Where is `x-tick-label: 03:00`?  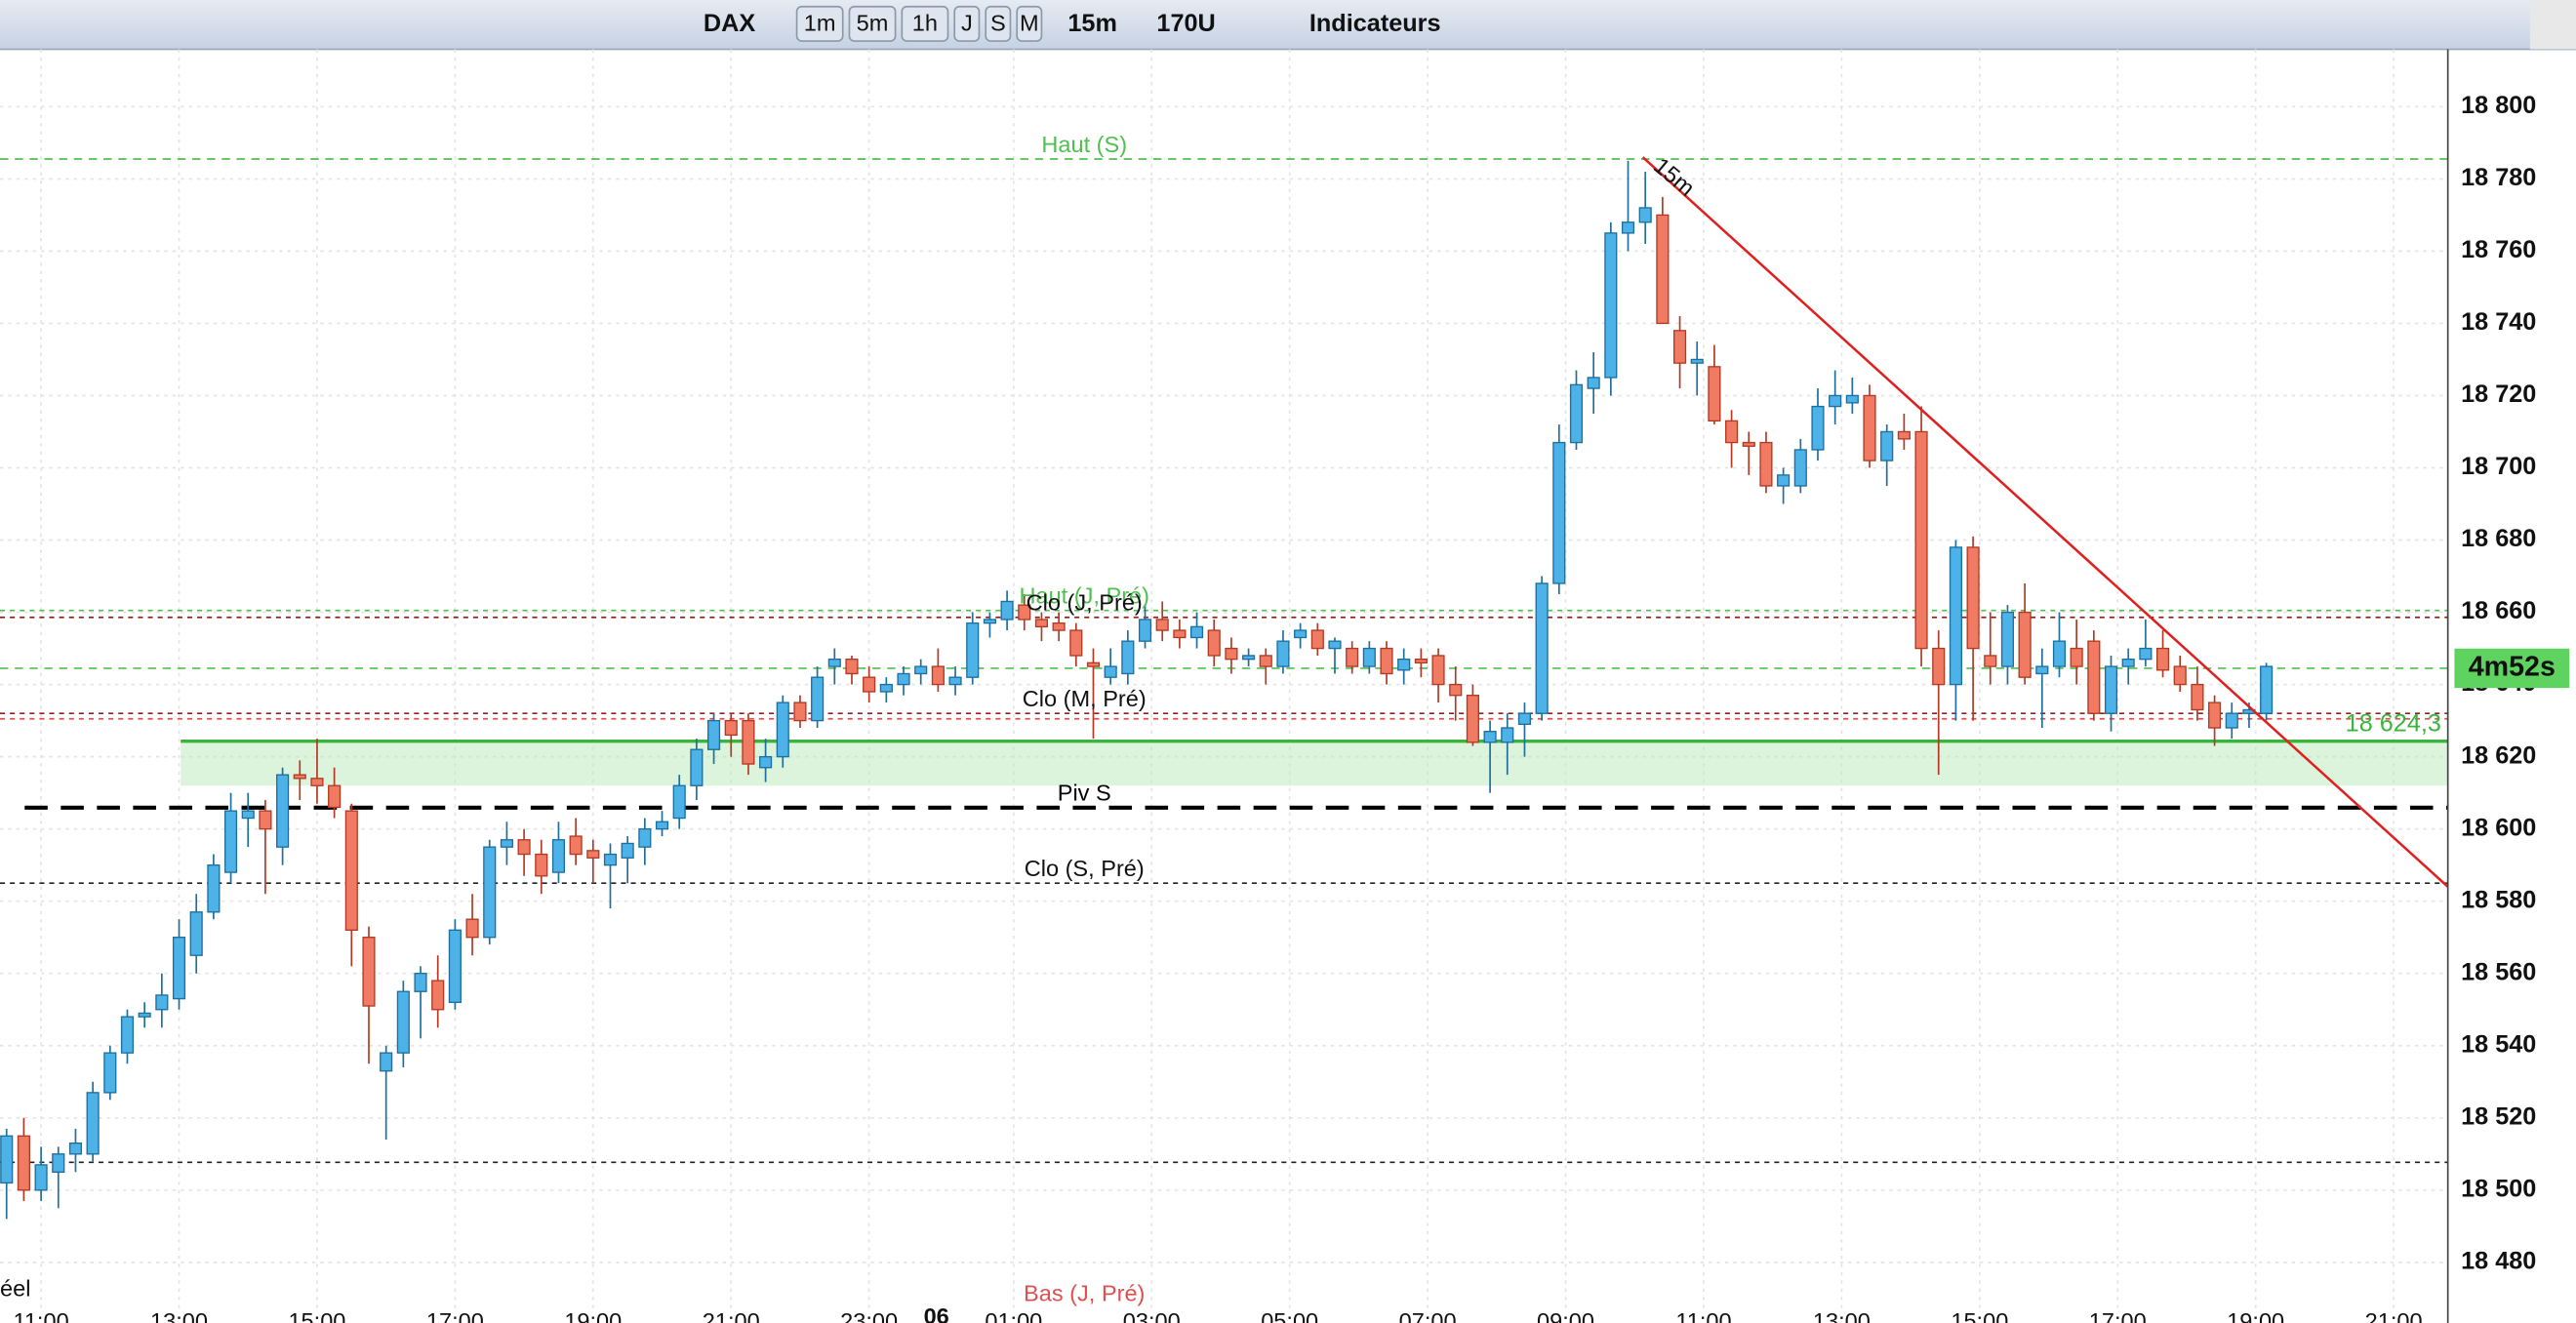
x-tick-label: 03:00 is located at coordinates (1152, 1316).